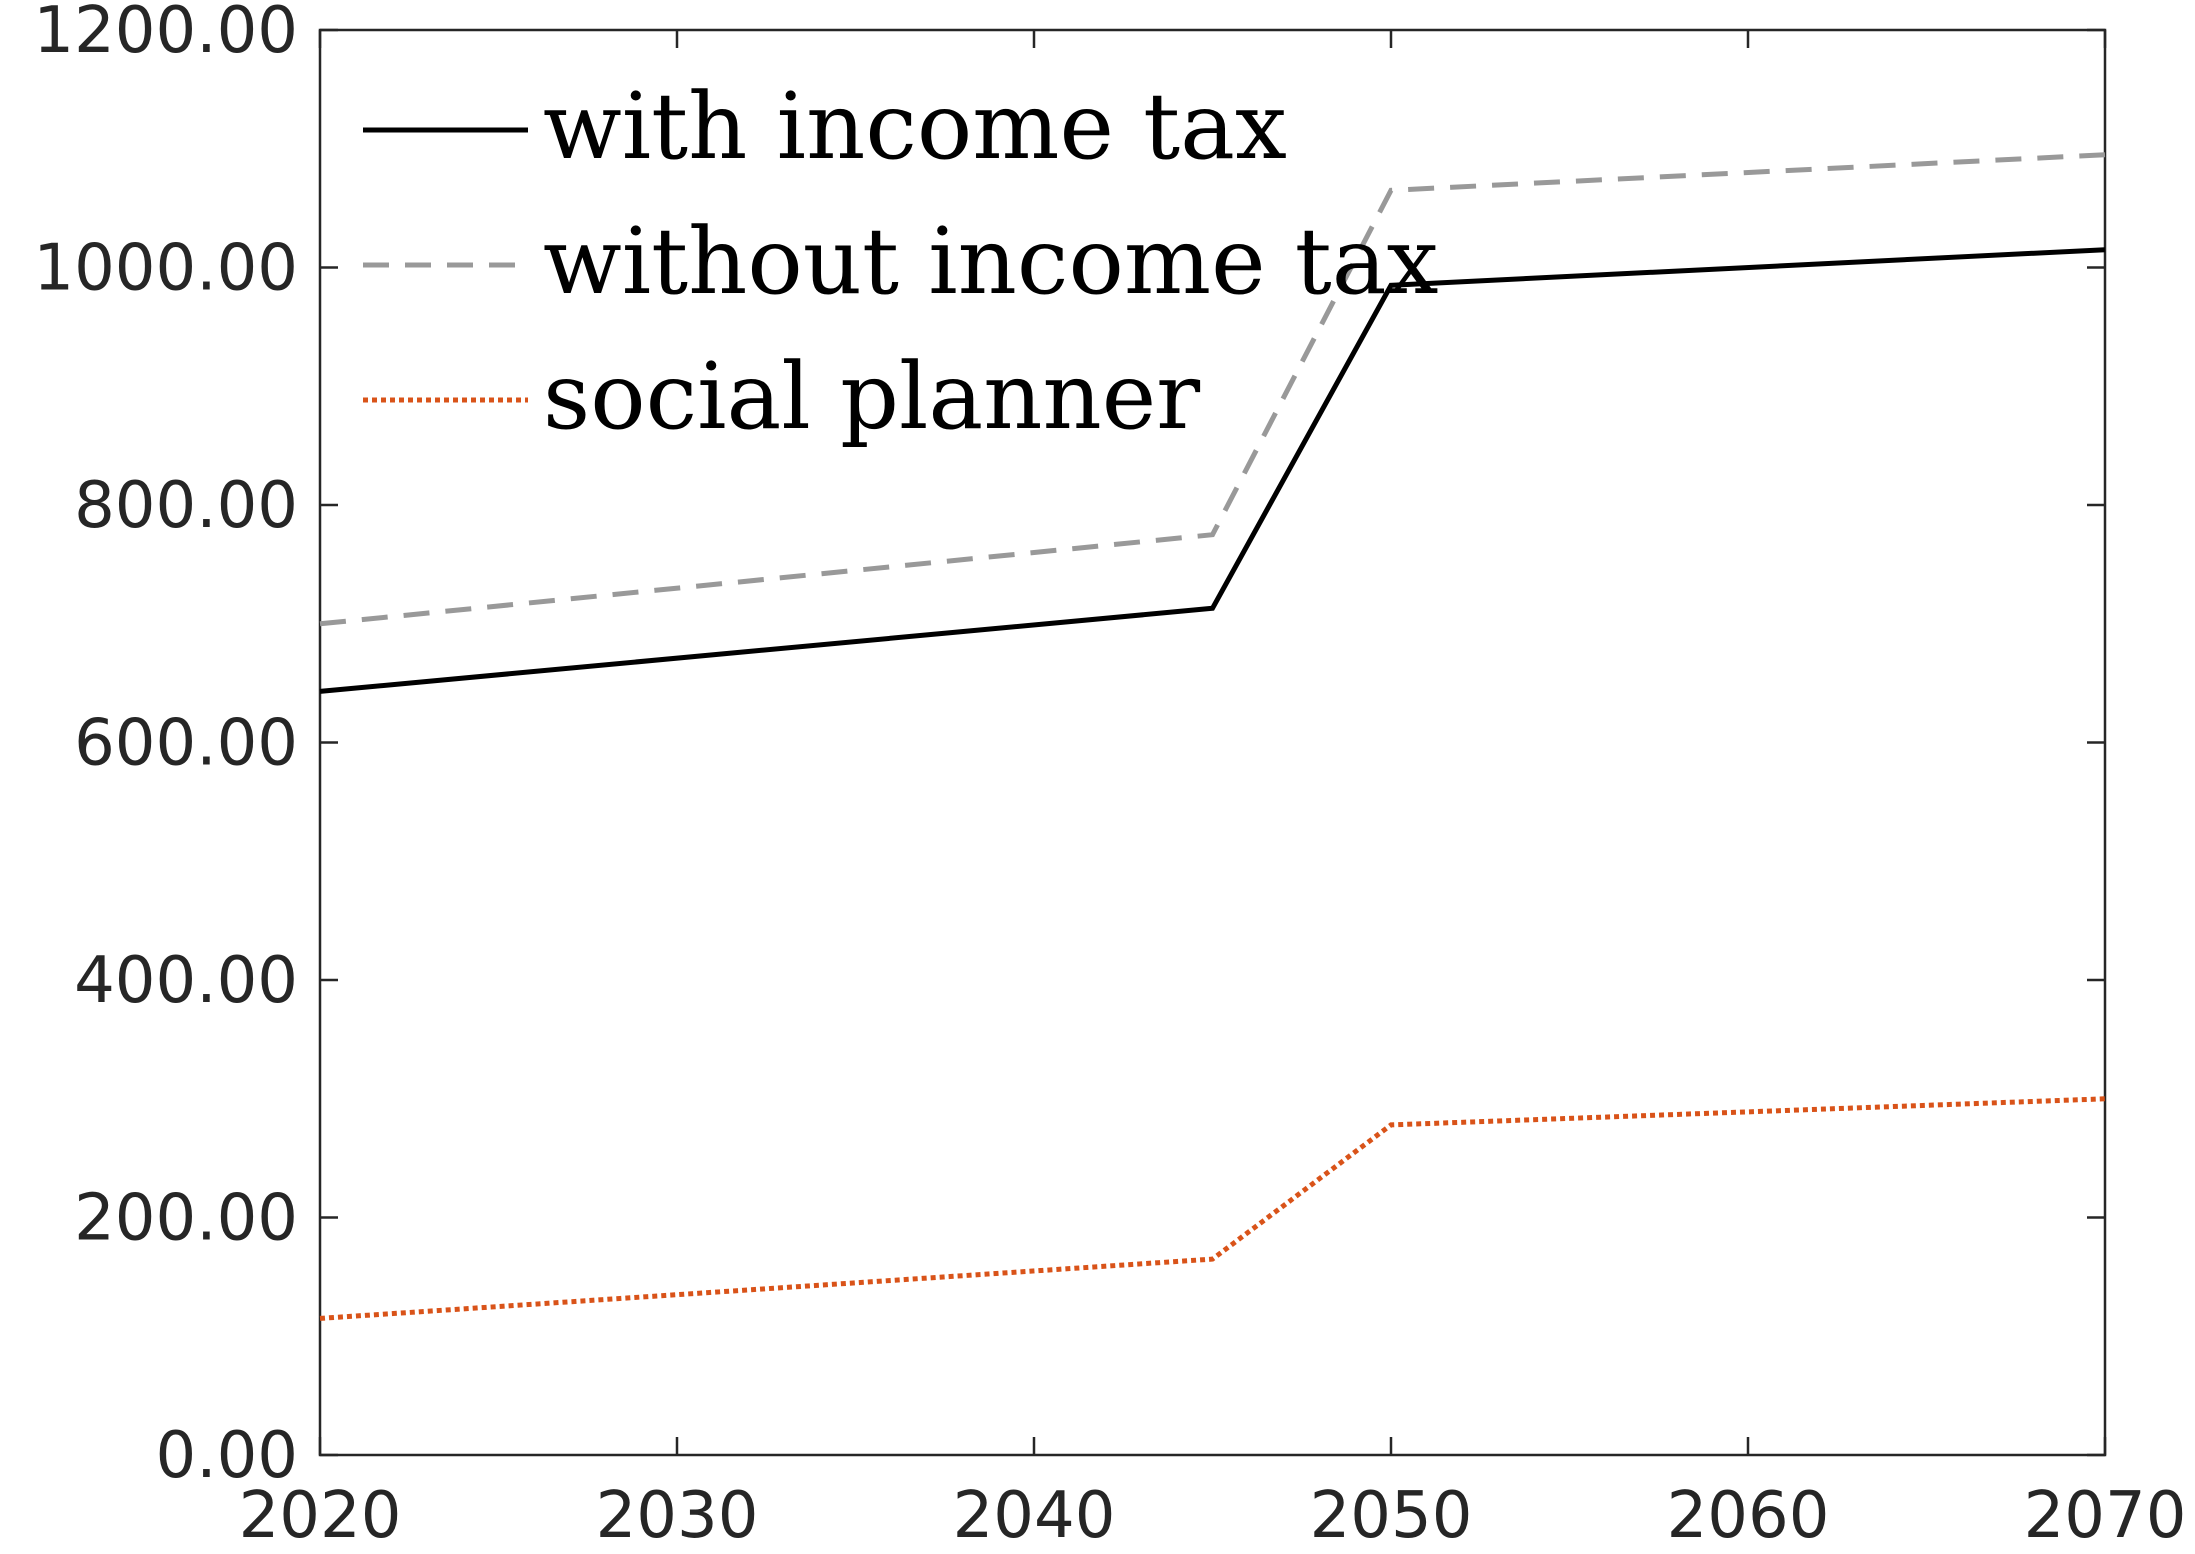 This screenshot has width=2195, height=1554. What do you see at coordinates (186, 1219) in the screenshot?
I see `y-tick-label: 200.00` at bounding box center [186, 1219].